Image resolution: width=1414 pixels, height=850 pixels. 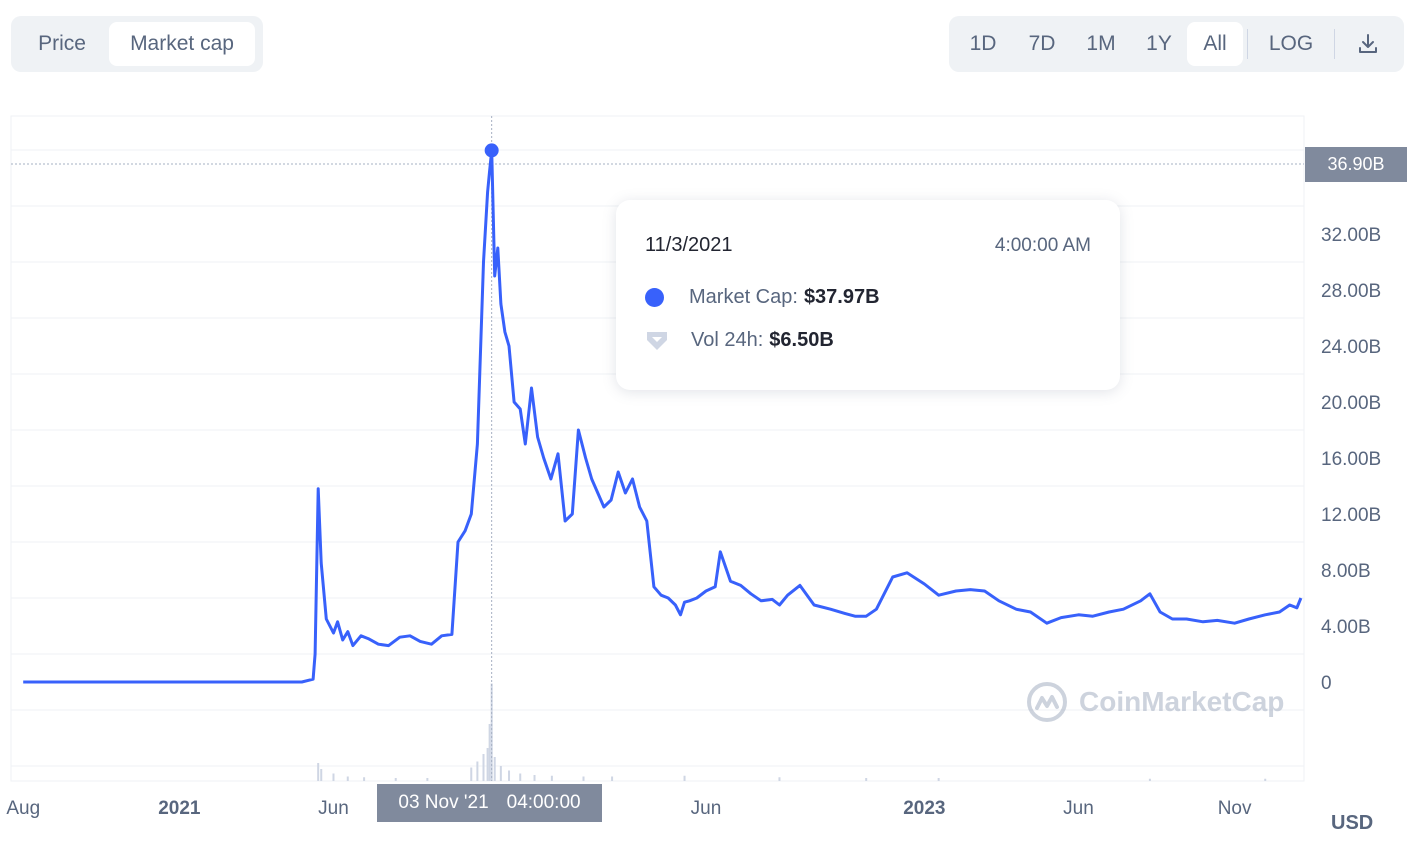 I want to click on currency-label: USD, so click(x=1352, y=823).